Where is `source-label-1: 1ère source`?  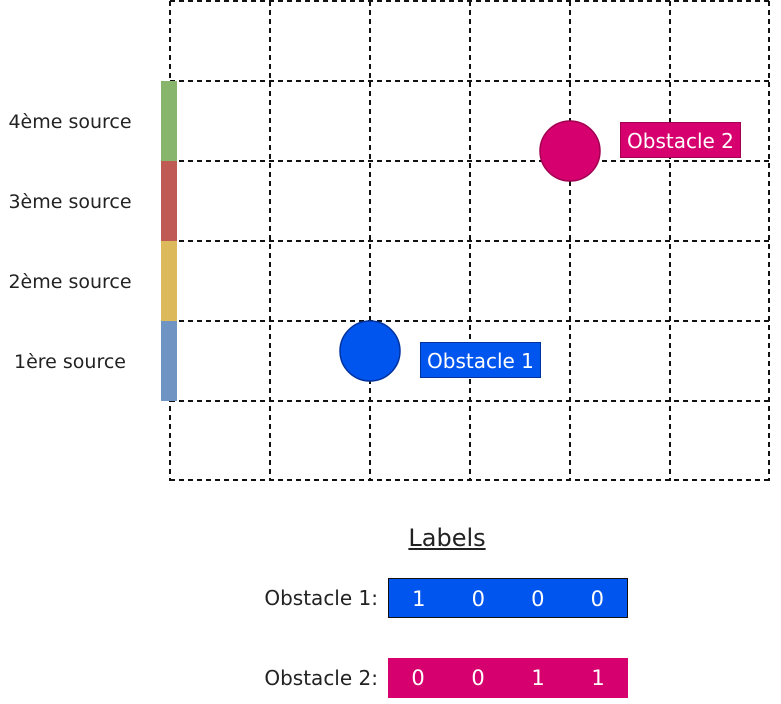
source-label-1: 1ère source is located at coordinates (70, 362).